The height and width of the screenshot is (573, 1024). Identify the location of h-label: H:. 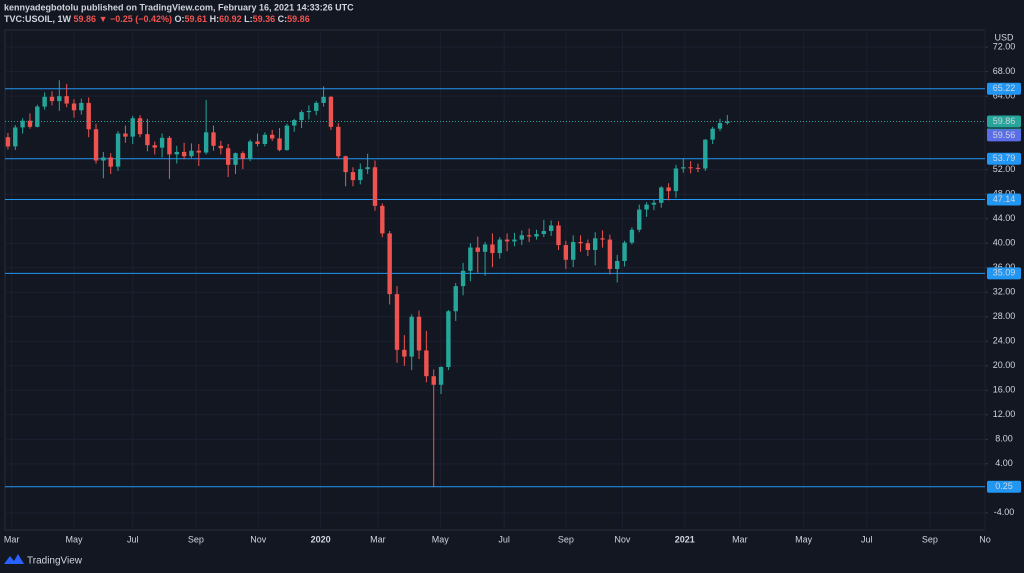
(215, 19).